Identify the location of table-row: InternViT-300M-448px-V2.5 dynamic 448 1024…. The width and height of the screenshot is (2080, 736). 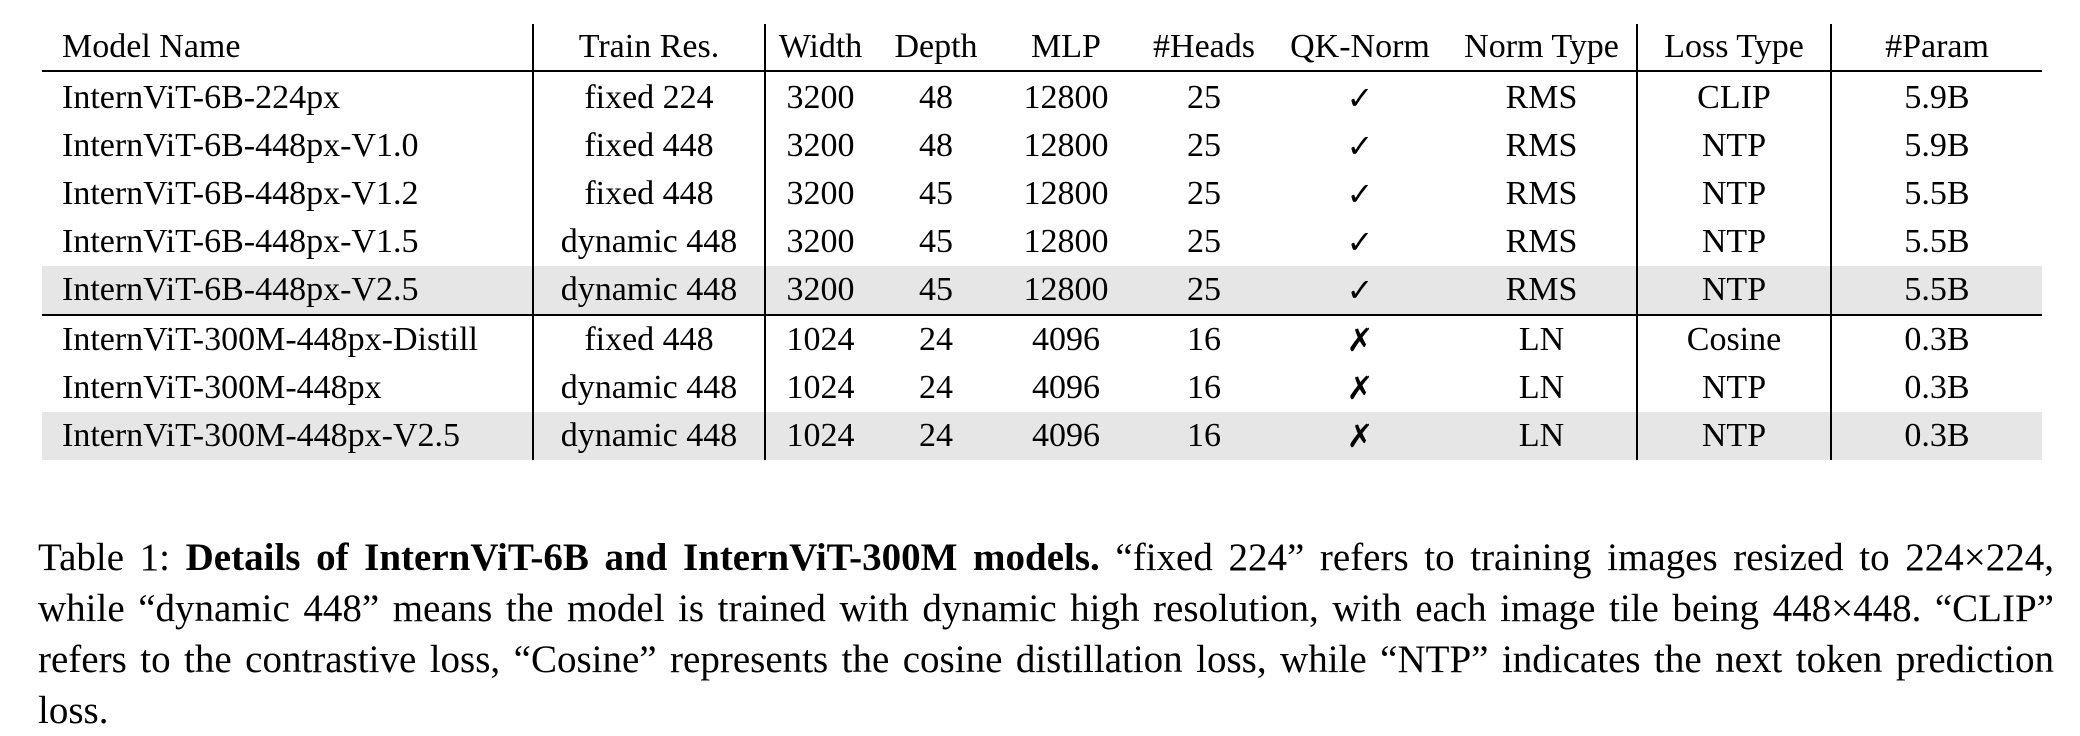
(1042, 436).